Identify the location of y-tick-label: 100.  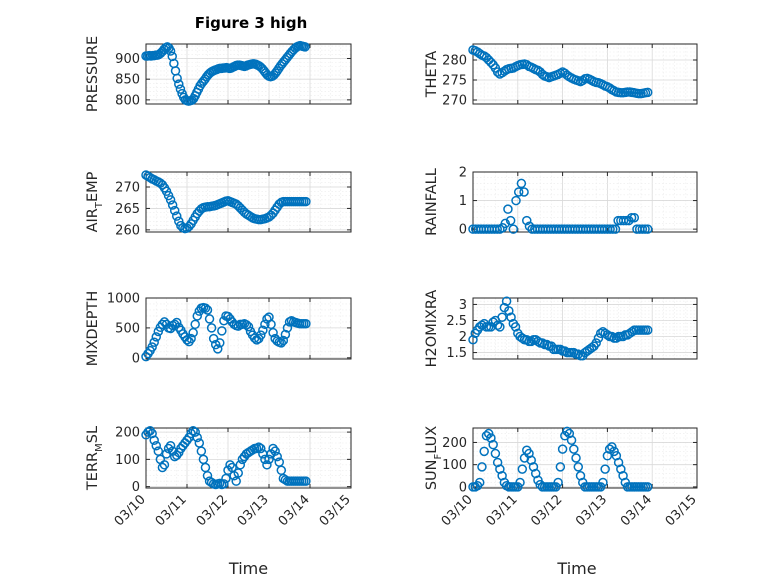
(127, 460).